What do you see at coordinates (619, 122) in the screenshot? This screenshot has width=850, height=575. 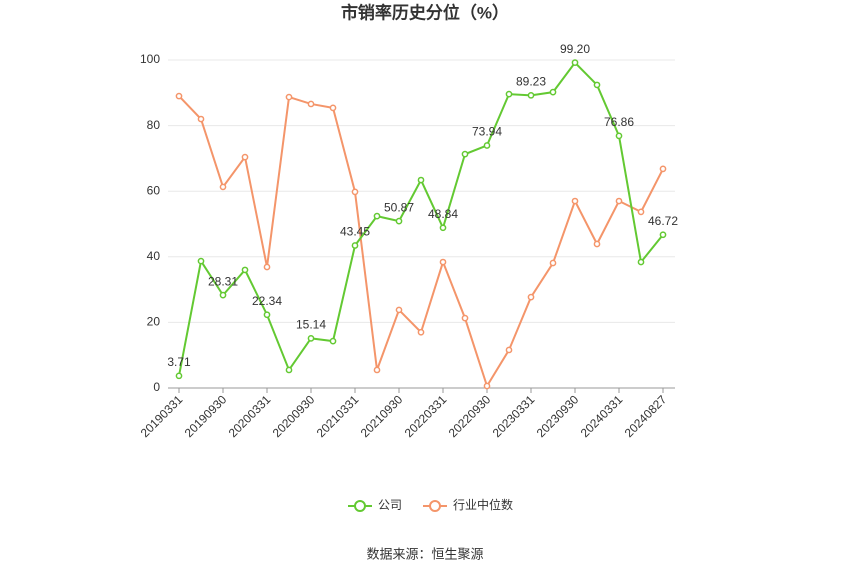 I see `data-label: 76.86` at bounding box center [619, 122].